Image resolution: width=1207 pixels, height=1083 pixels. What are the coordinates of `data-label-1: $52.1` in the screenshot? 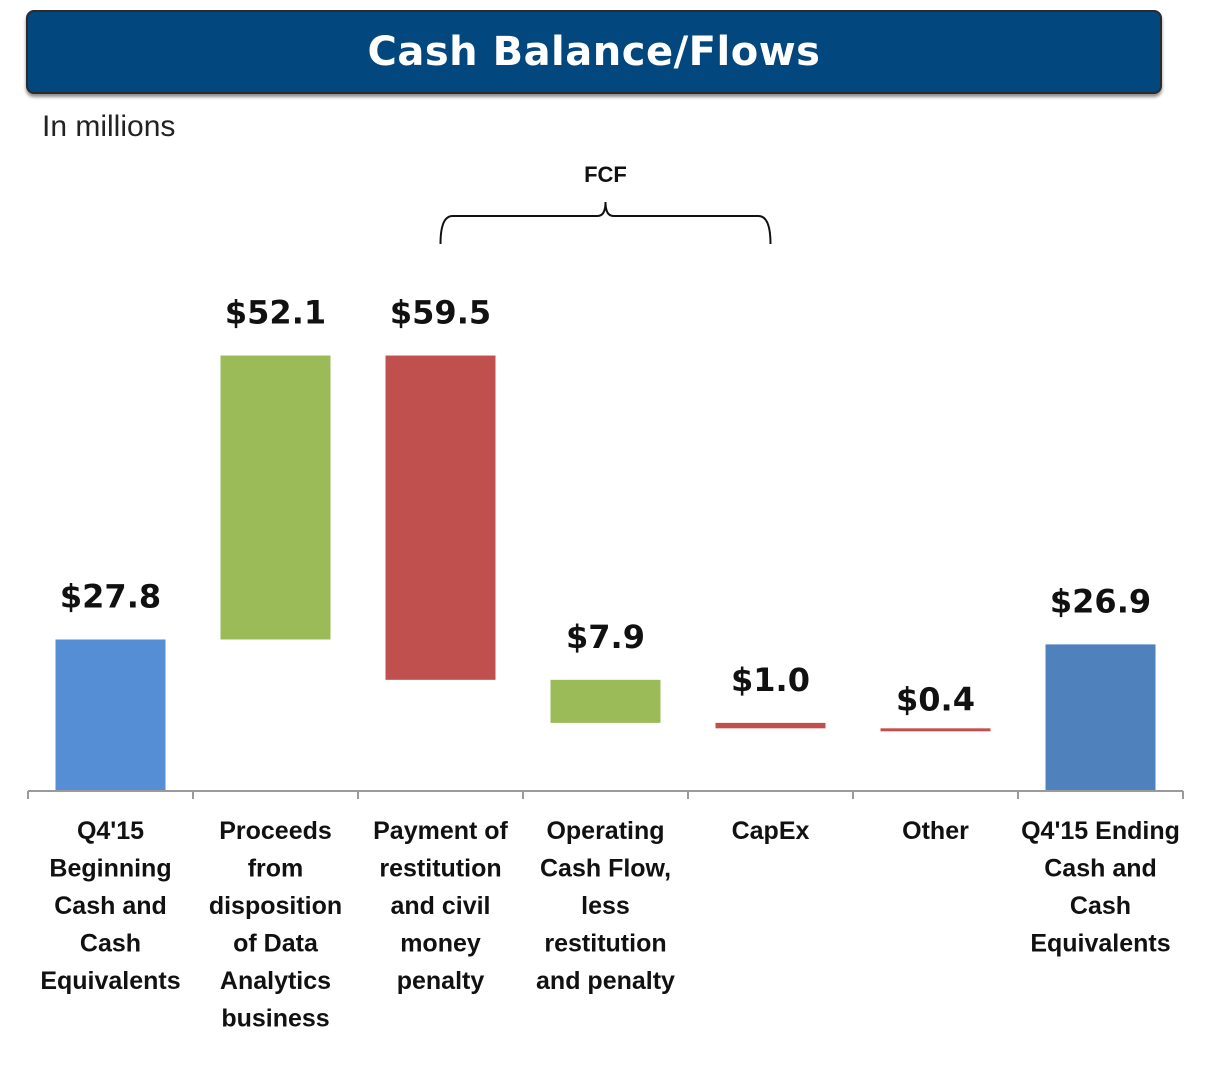 It's located at (275, 313).